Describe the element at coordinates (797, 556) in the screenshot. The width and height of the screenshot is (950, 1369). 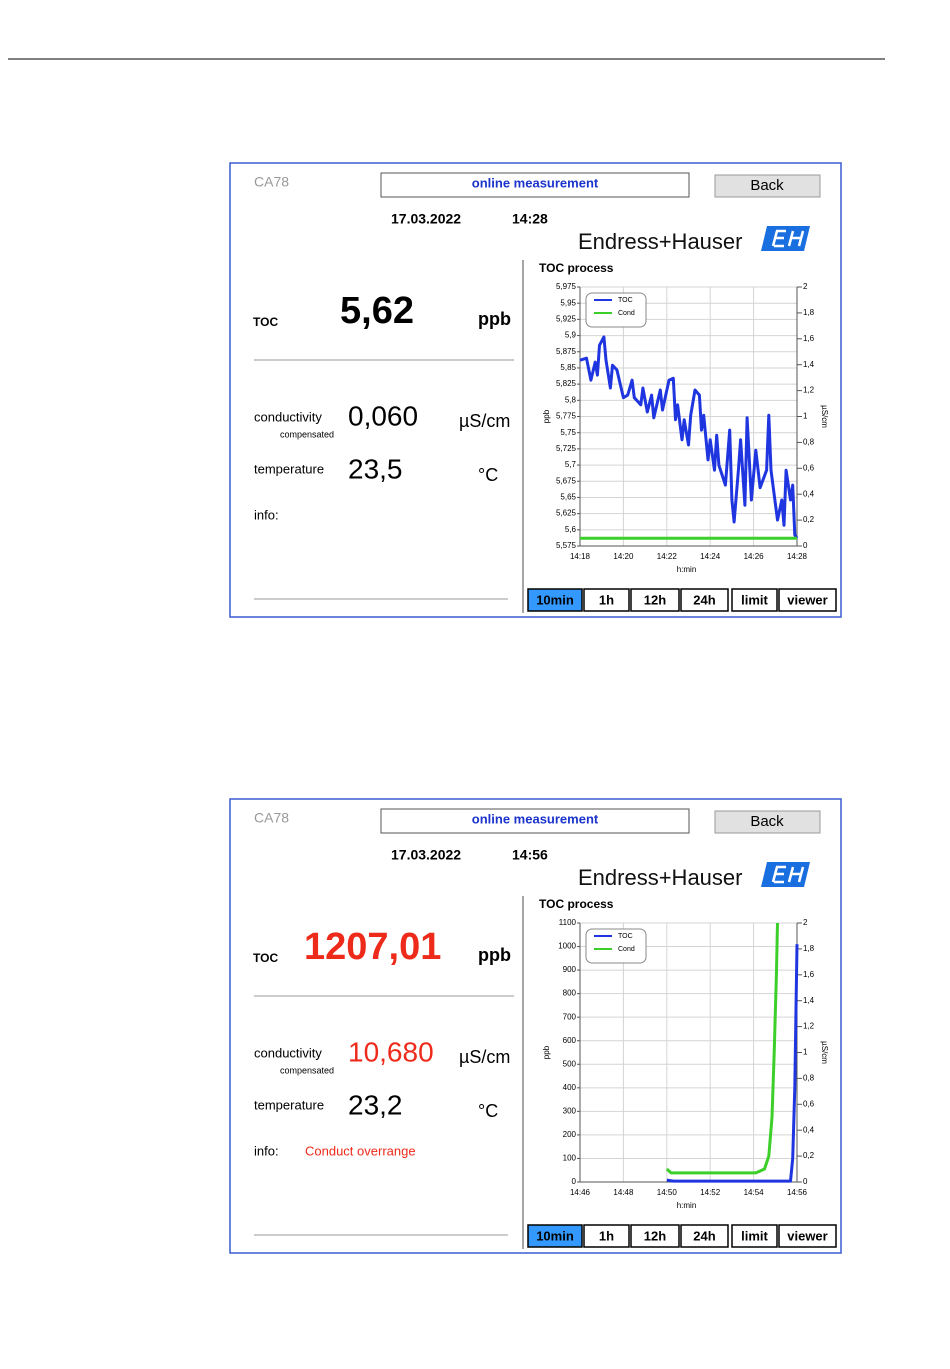
I see `x-tick-label: 14:28` at that location.